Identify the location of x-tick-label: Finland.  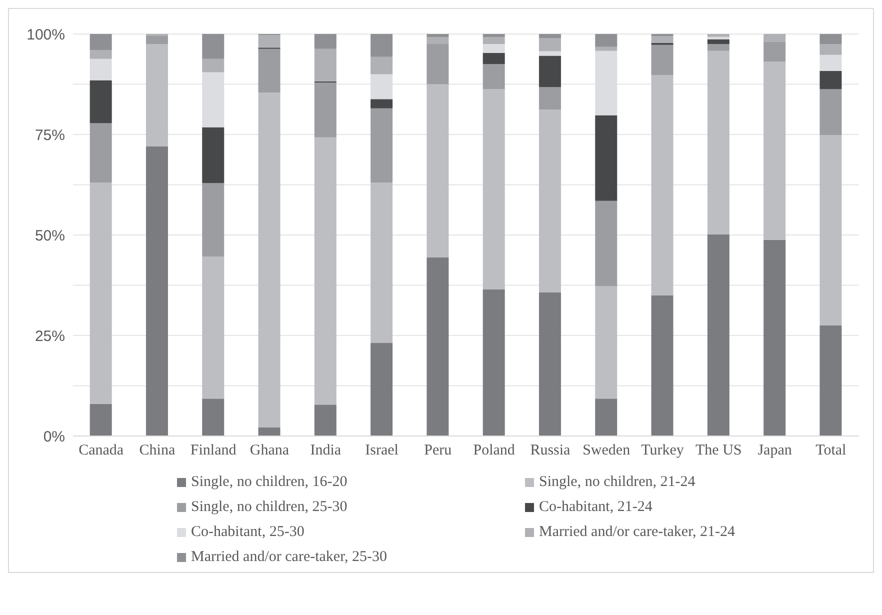
(213, 450).